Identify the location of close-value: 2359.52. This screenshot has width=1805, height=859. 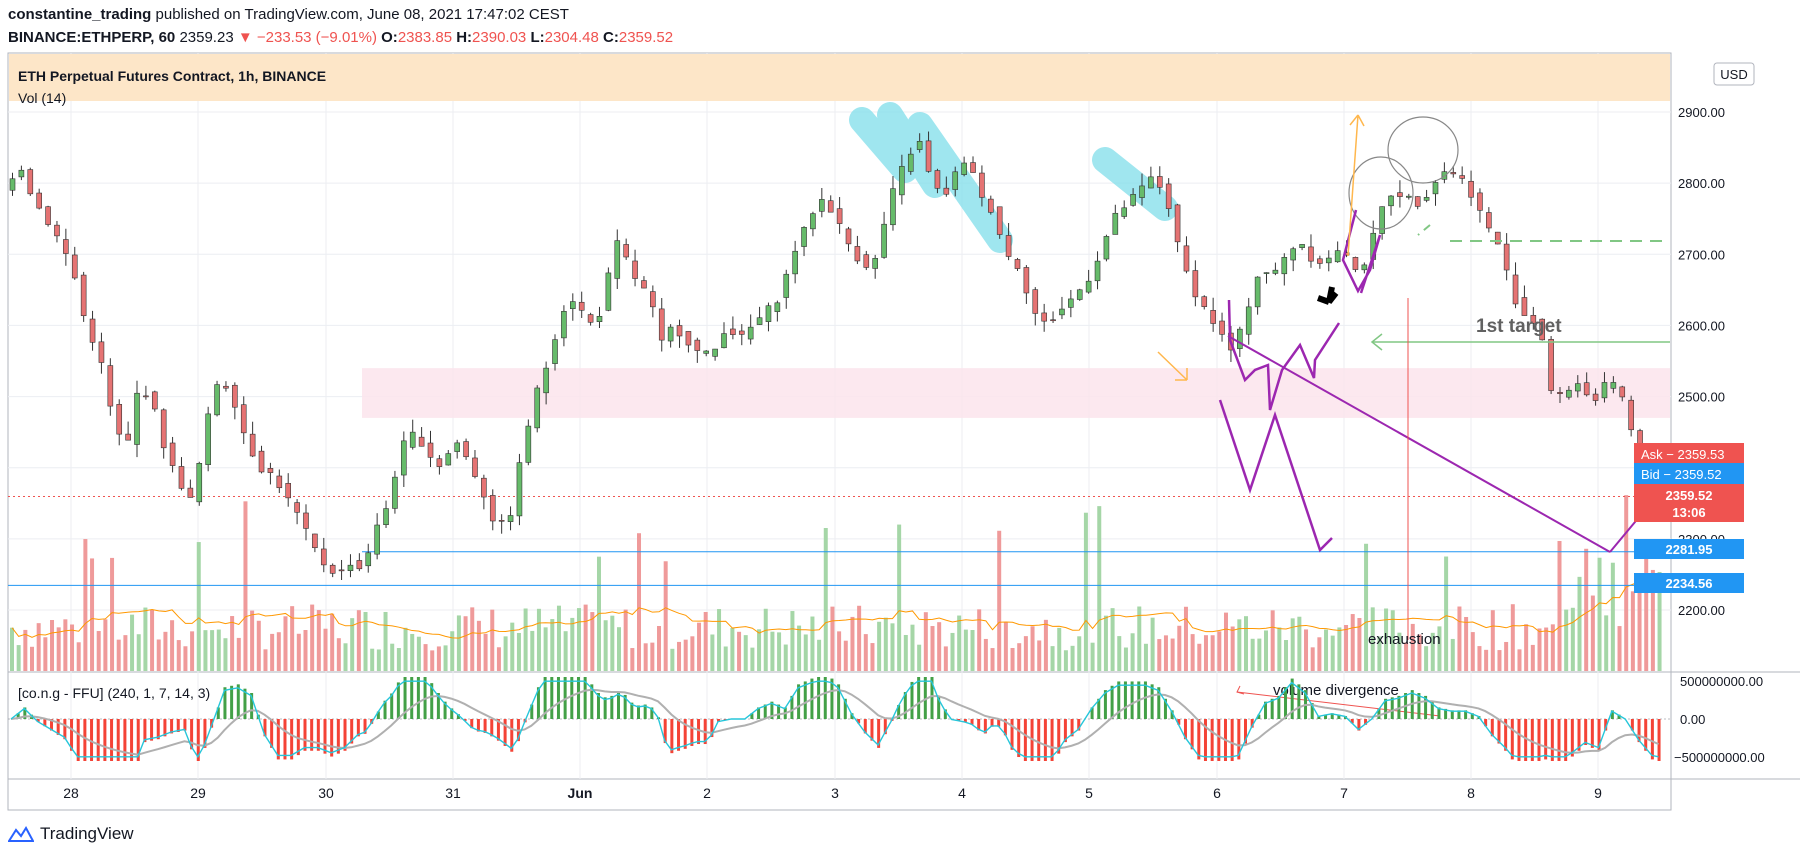
(646, 37).